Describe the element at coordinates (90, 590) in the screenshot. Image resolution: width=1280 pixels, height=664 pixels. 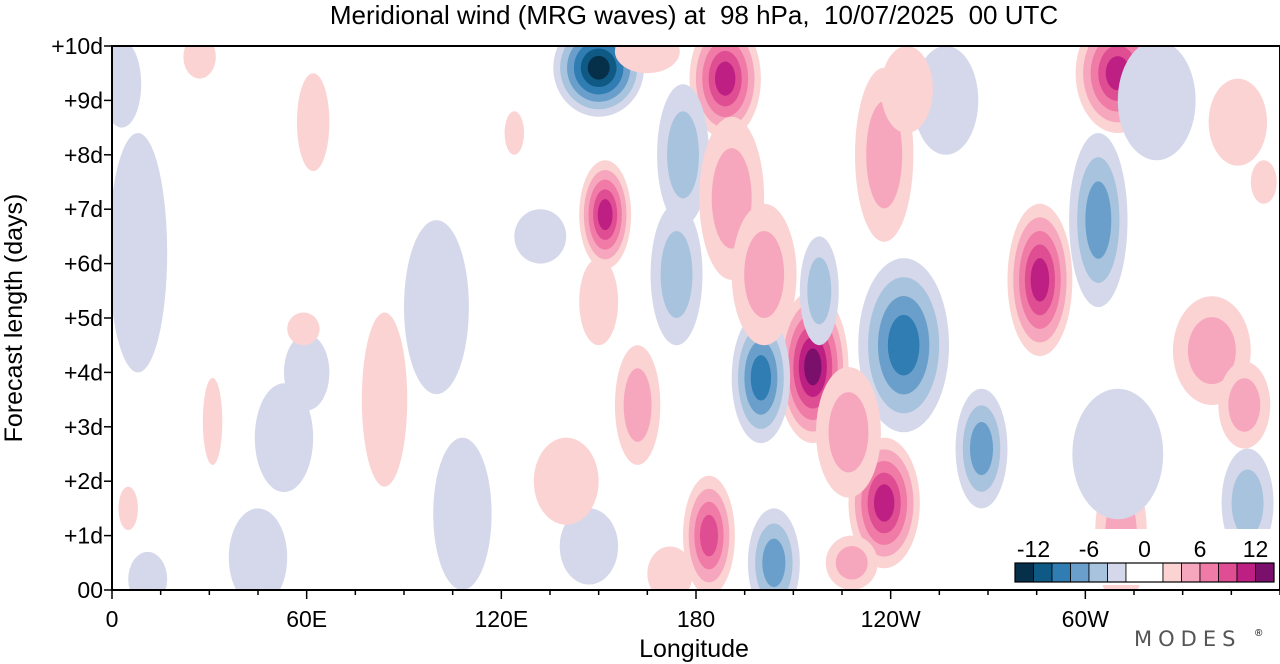
I see `y-tick-label: 00` at that location.